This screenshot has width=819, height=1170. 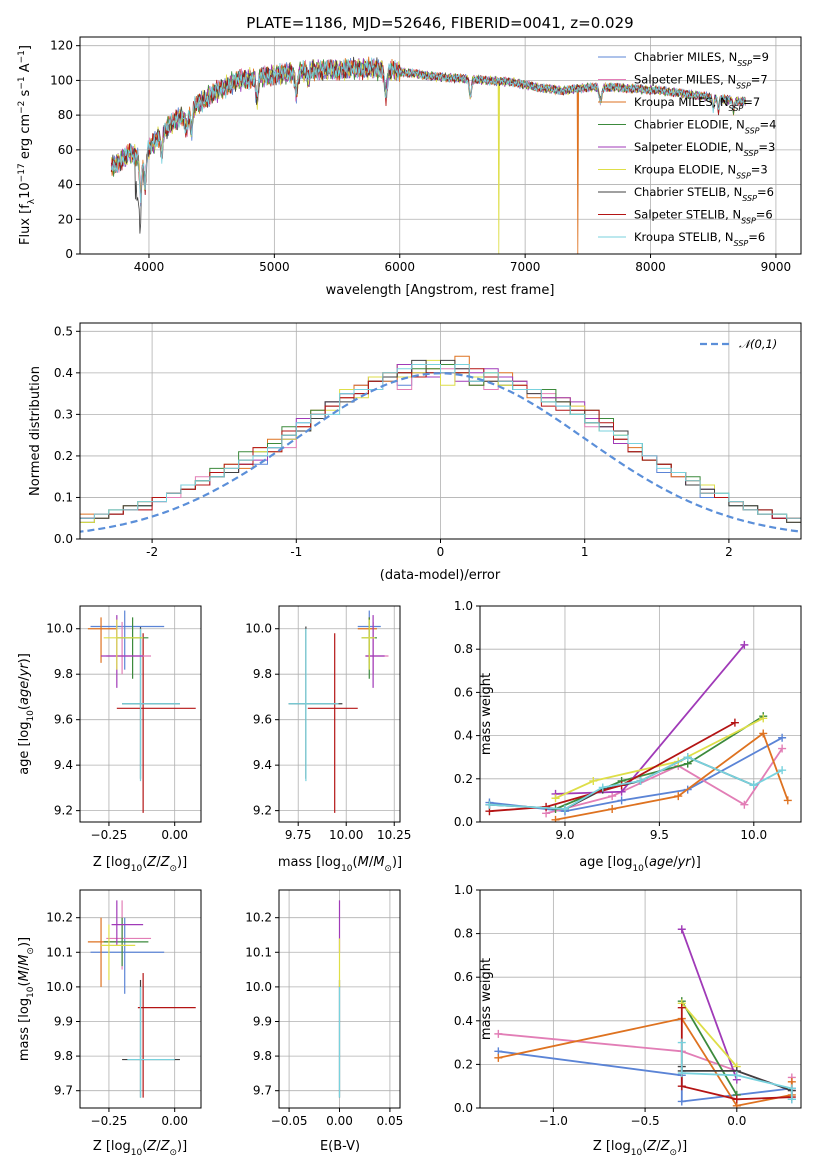 I want to click on mass-vs-Z-axes: −0.25 0.00 9.7 9.8 9.9 10.0 10.1 10.2, so click(x=124, y=1008).